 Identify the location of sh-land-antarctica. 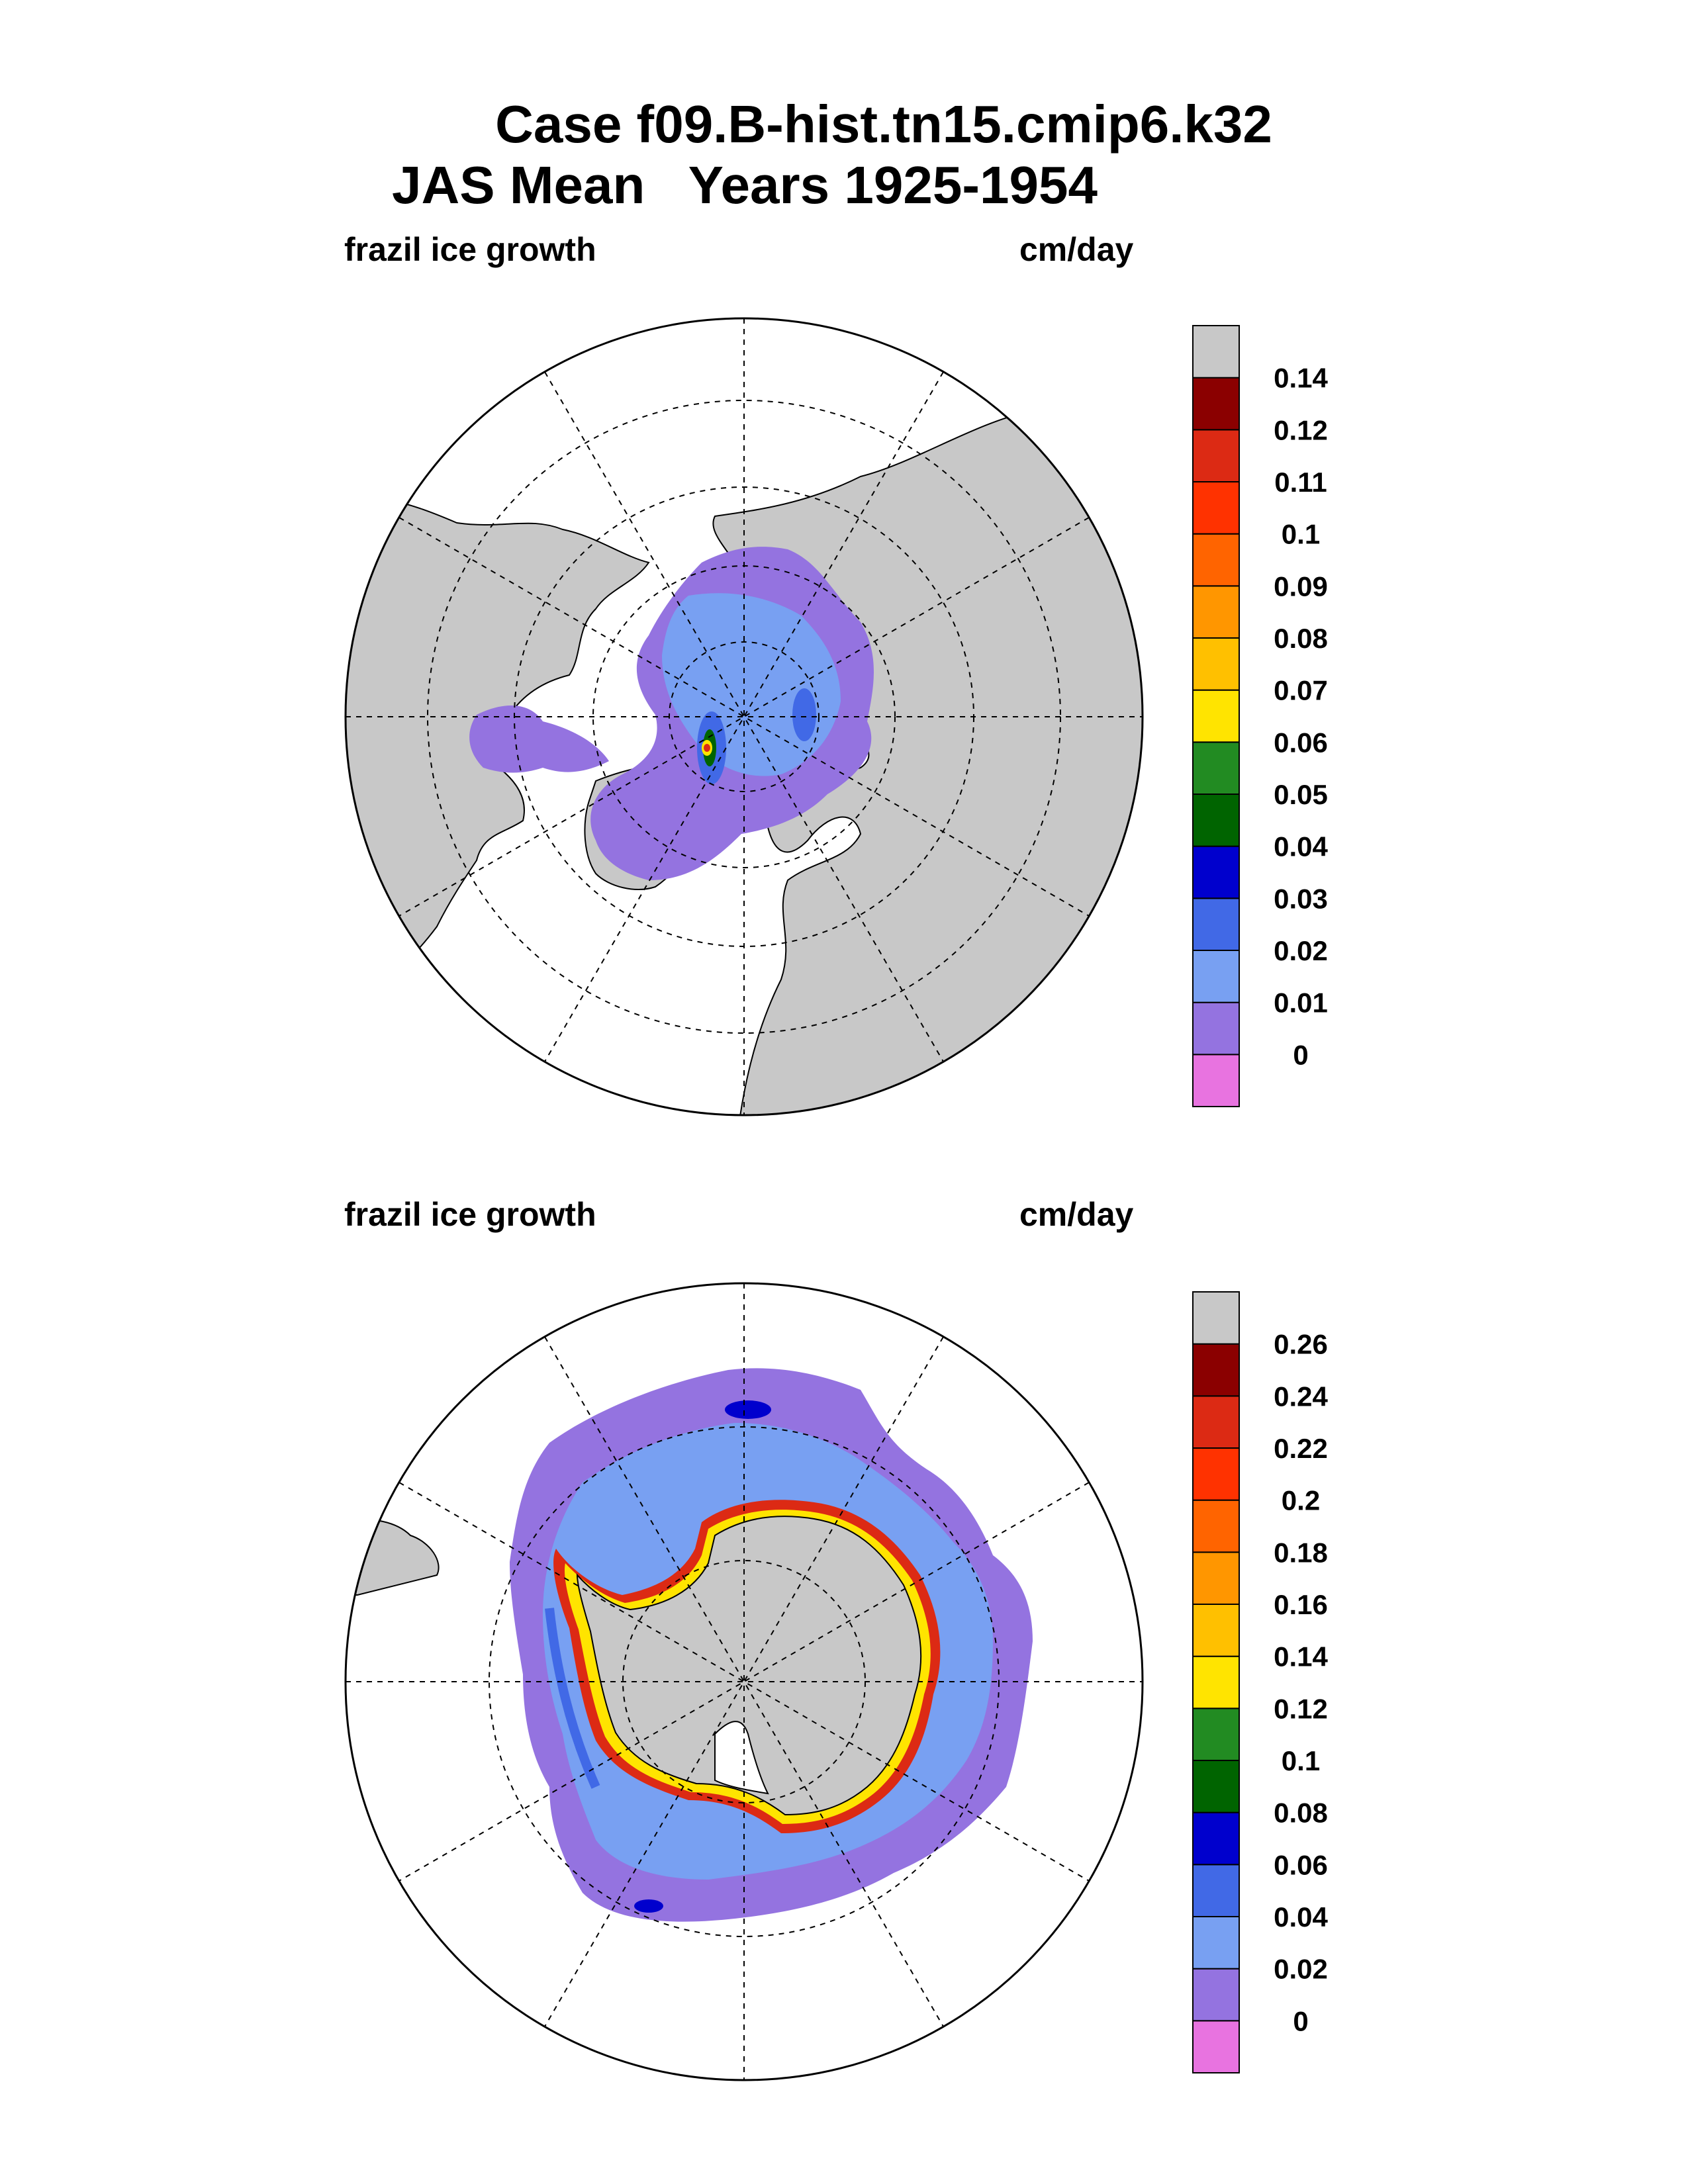
(749, 1666).